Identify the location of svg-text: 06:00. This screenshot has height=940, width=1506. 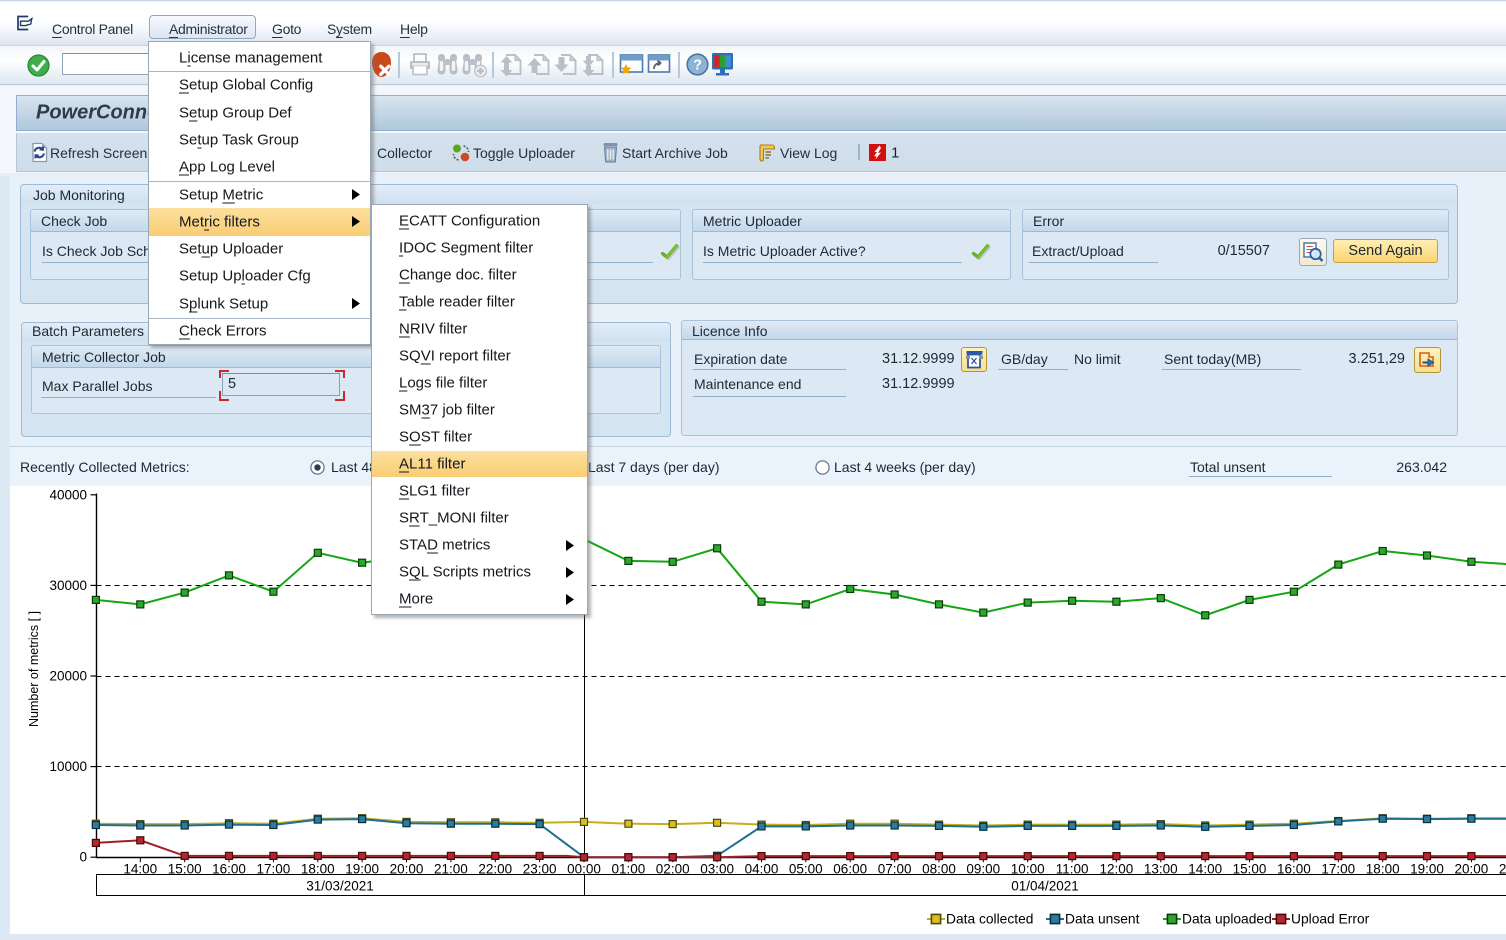
(850, 869).